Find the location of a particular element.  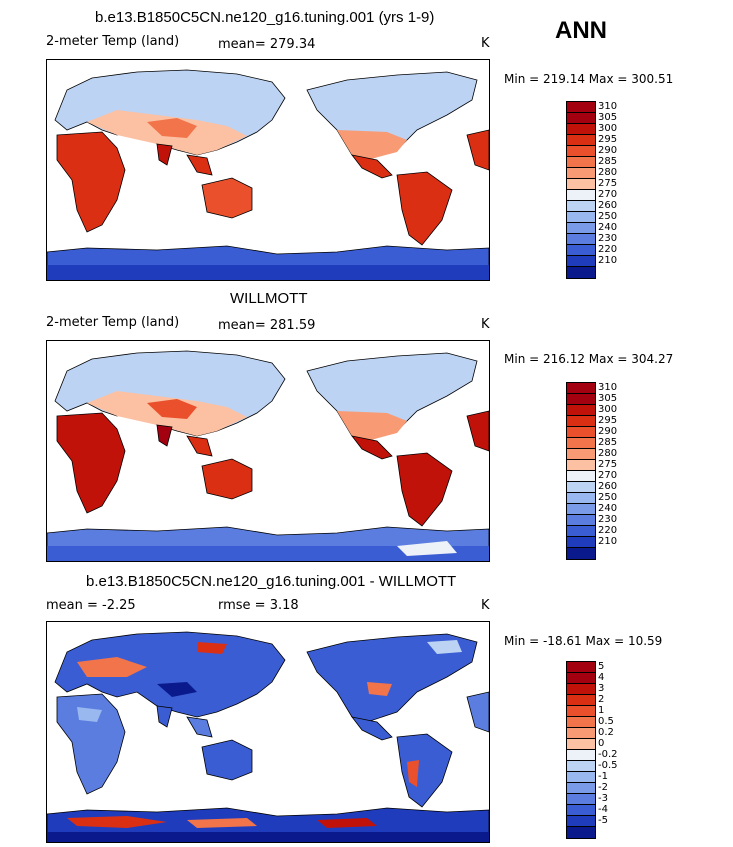

colorbar-tick-label: 2 is located at coordinates (601, 699).